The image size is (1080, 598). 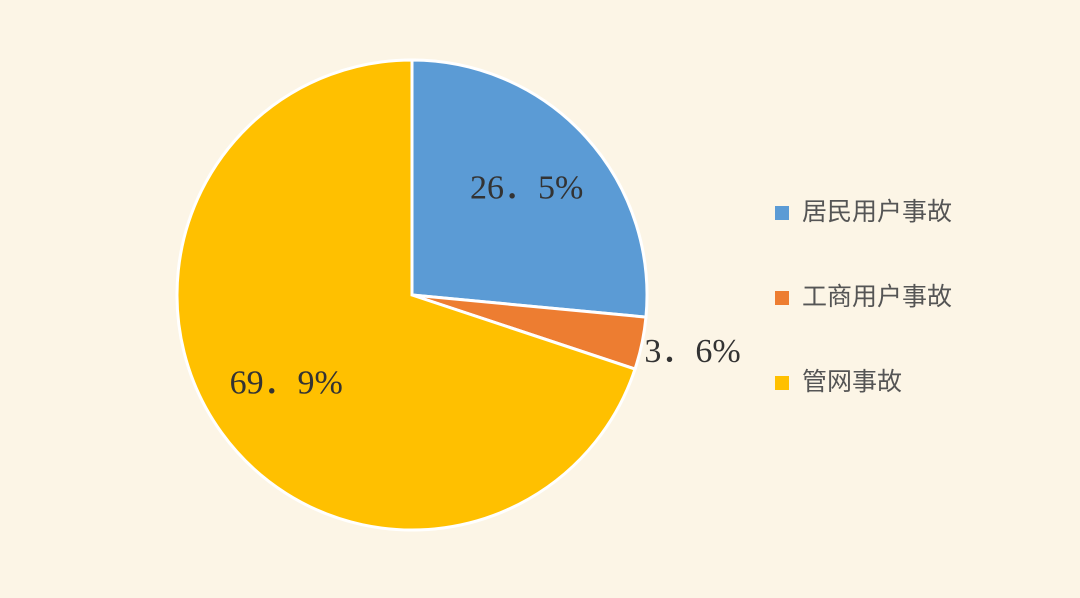 I want to click on legend-label: 工商用户事故, so click(x=877, y=296).